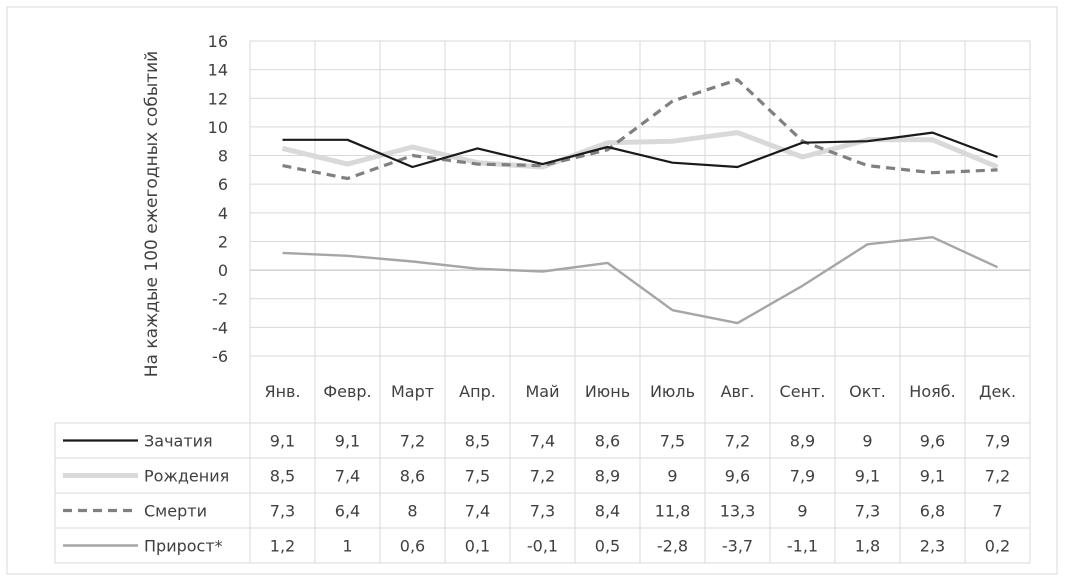  What do you see at coordinates (932, 546) in the screenshot?
I see `table-cell-value: 2,3` at bounding box center [932, 546].